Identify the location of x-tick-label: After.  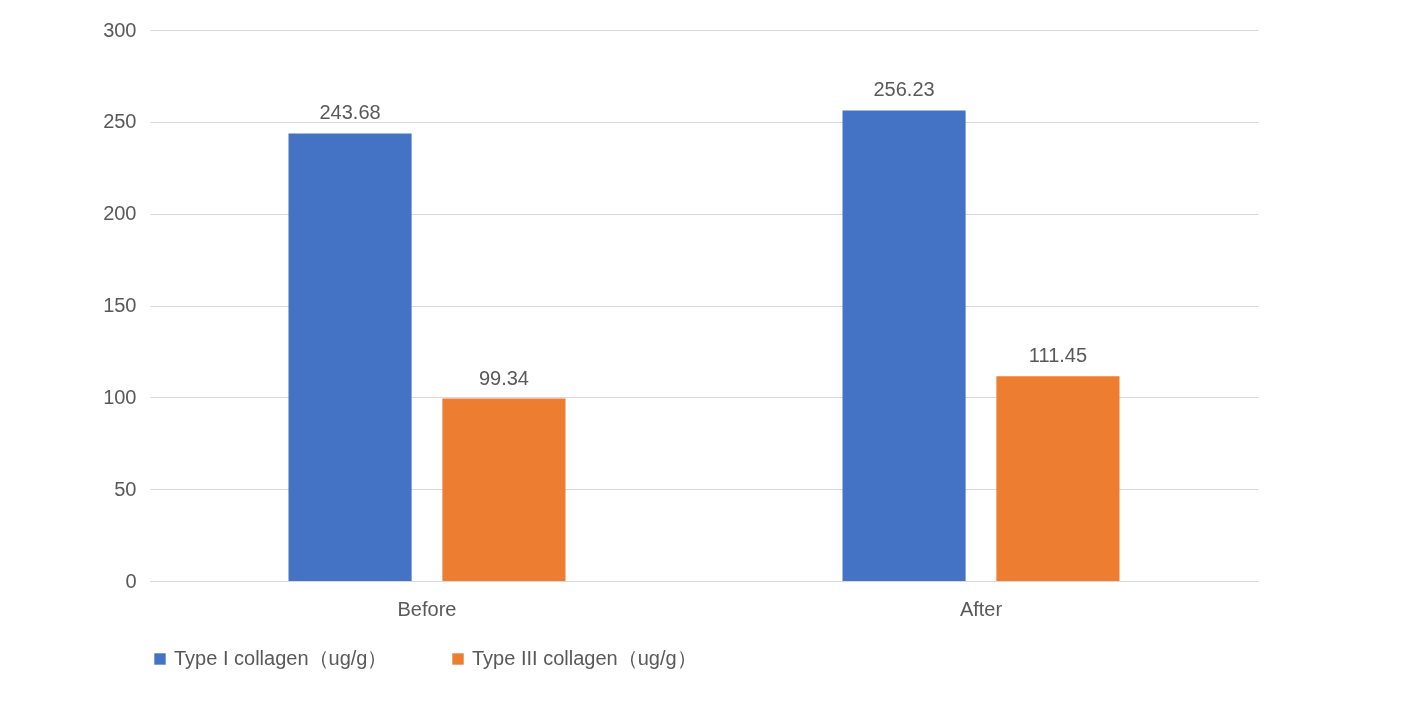
(981, 608).